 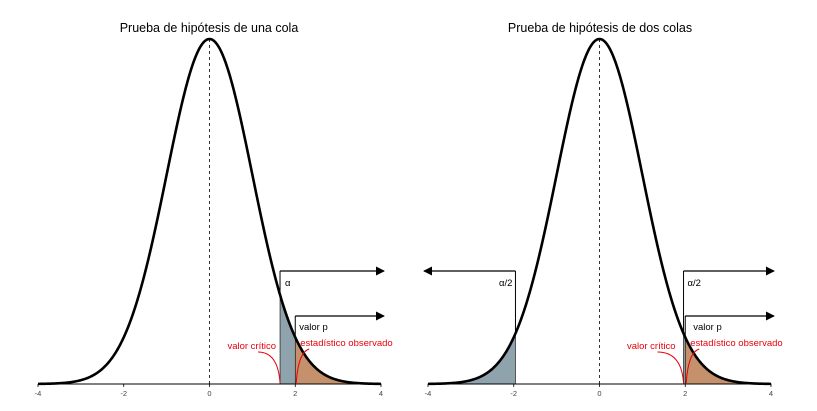 What do you see at coordinates (694, 283) in the screenshot?
I see `alpha-right-label: α/2` at bounding box center [694, 283].